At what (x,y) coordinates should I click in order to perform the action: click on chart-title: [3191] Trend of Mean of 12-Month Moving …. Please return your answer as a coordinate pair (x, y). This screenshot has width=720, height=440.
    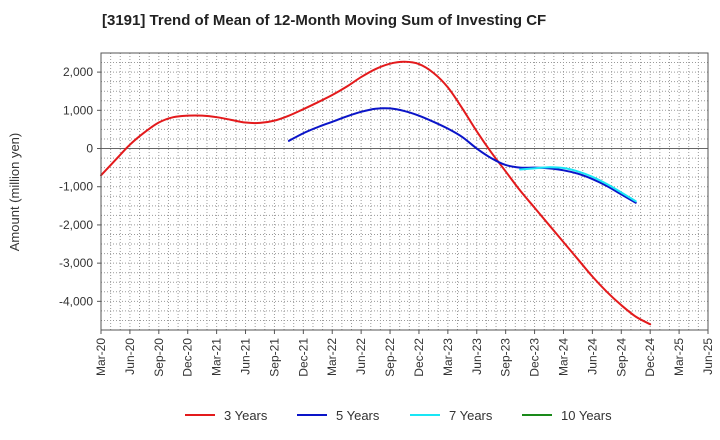
    Looking at the image, I should click on (324, 20).